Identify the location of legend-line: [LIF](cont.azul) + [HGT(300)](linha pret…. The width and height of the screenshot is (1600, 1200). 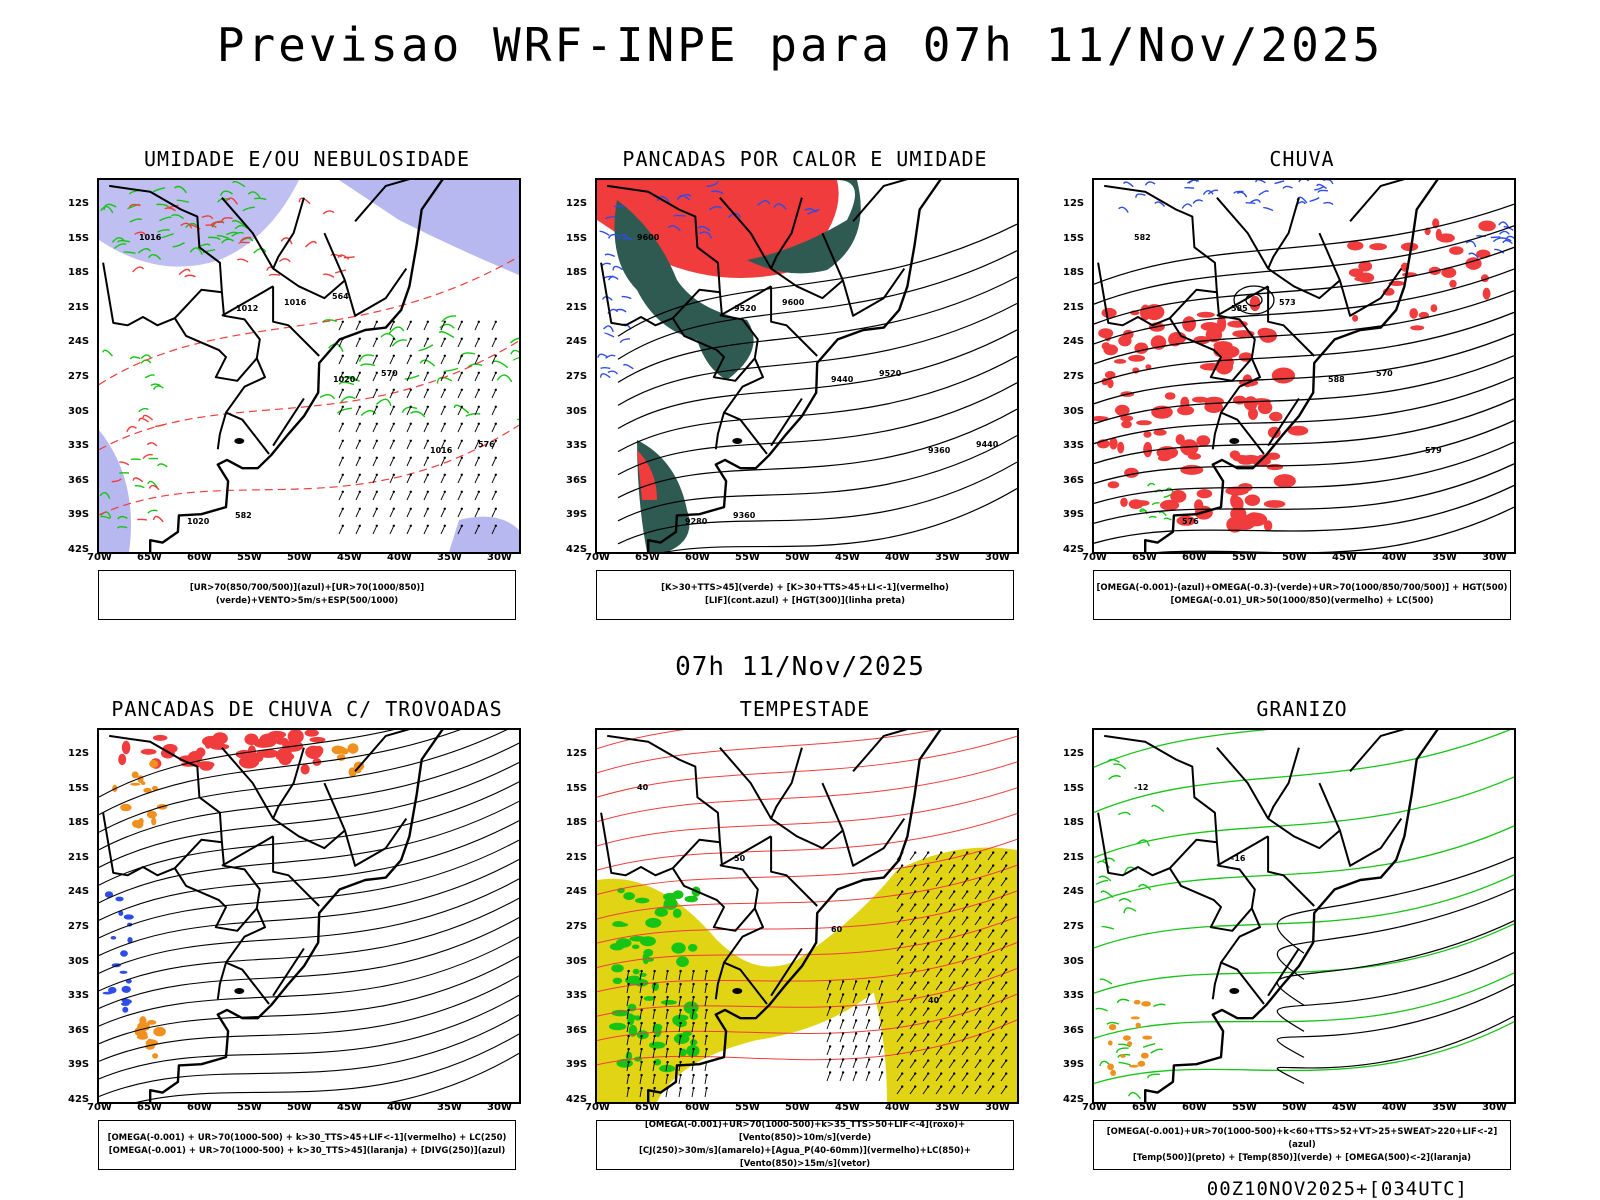
(805, 601).